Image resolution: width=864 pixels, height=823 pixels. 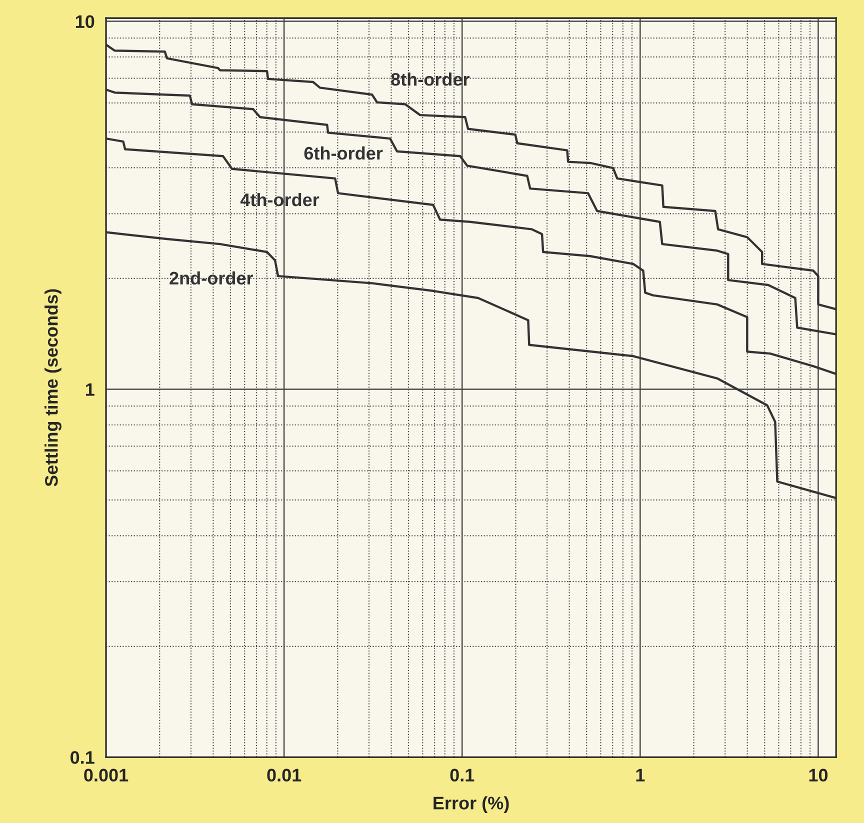 I want to click on y-tick-label: 1, so click(x=90, y=389).